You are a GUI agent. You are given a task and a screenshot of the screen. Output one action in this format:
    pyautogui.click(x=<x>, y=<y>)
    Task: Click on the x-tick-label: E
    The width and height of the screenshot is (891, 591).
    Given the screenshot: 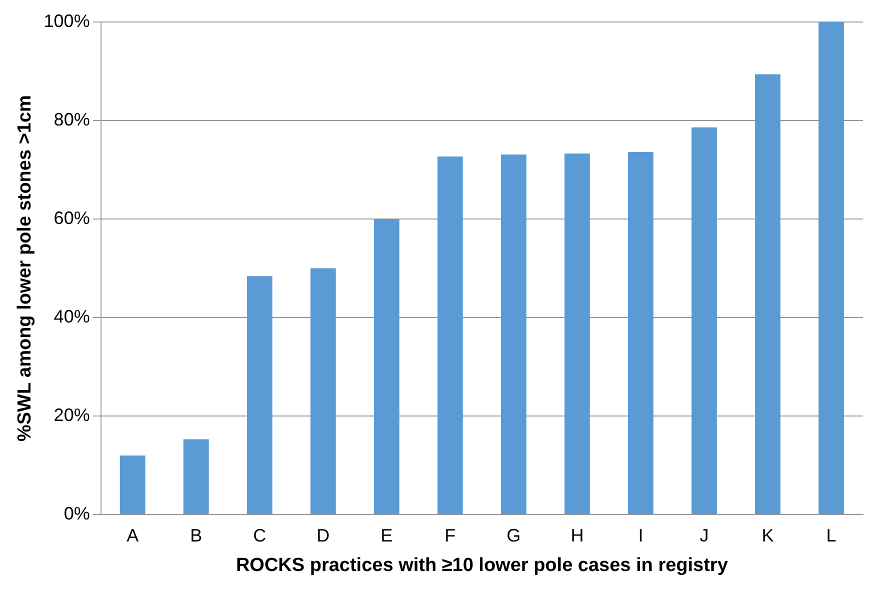 What is the action you would take?
    pyautogui.click(x=386, y=535)
    